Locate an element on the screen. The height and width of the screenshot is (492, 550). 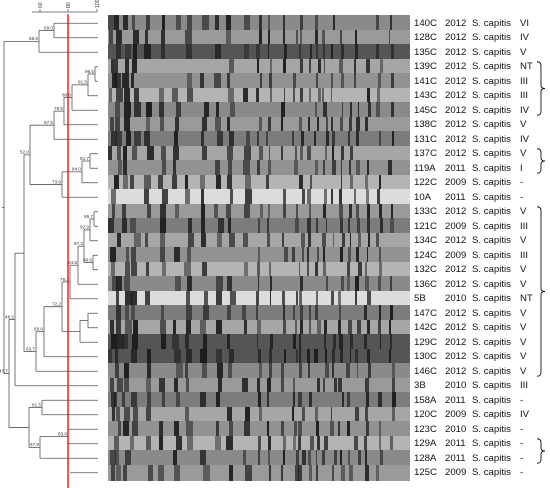
node-similarity-label: 67.9 is located at coordinates (34, 444).